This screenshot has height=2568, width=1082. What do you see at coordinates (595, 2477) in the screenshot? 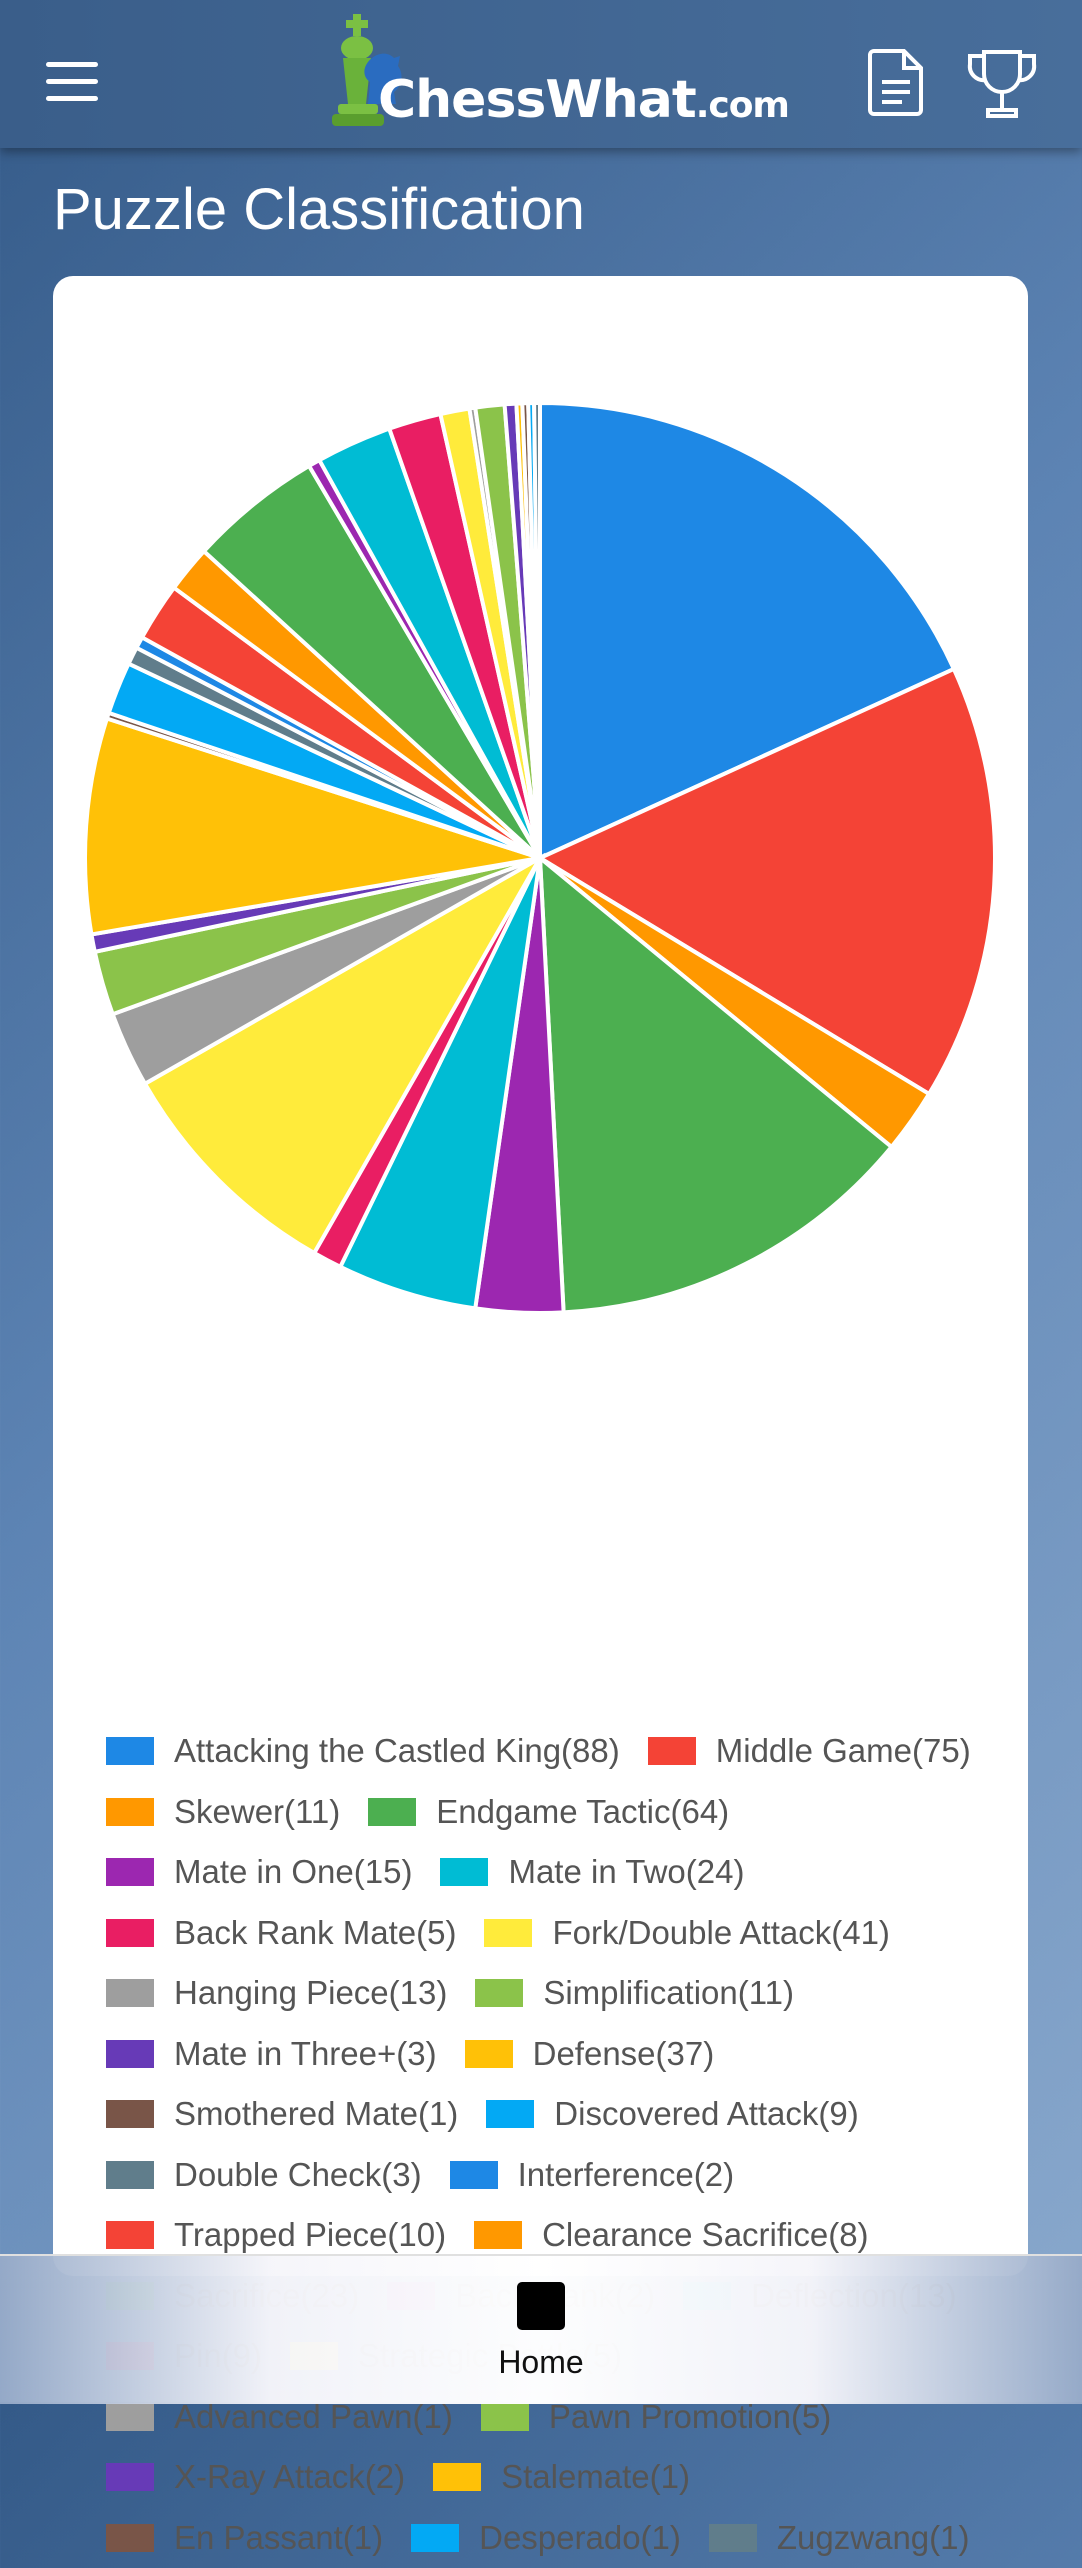
I see `legend-label: Stalemate(1)` at bounding box center [595, 2477].